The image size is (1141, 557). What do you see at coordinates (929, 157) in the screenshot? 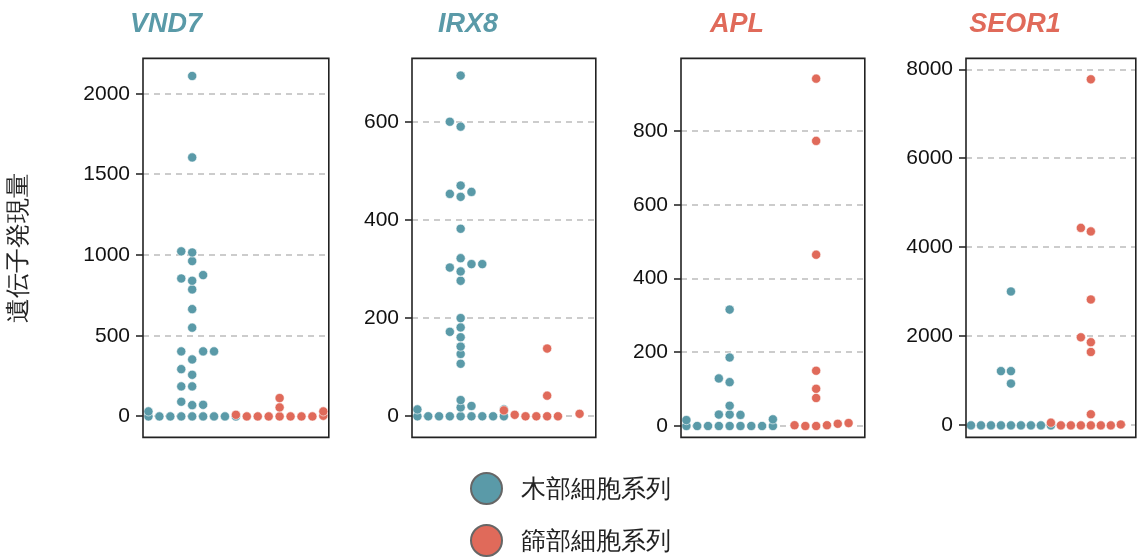
I see `y-tick-label: 6000` at bounding box center [929, 157].